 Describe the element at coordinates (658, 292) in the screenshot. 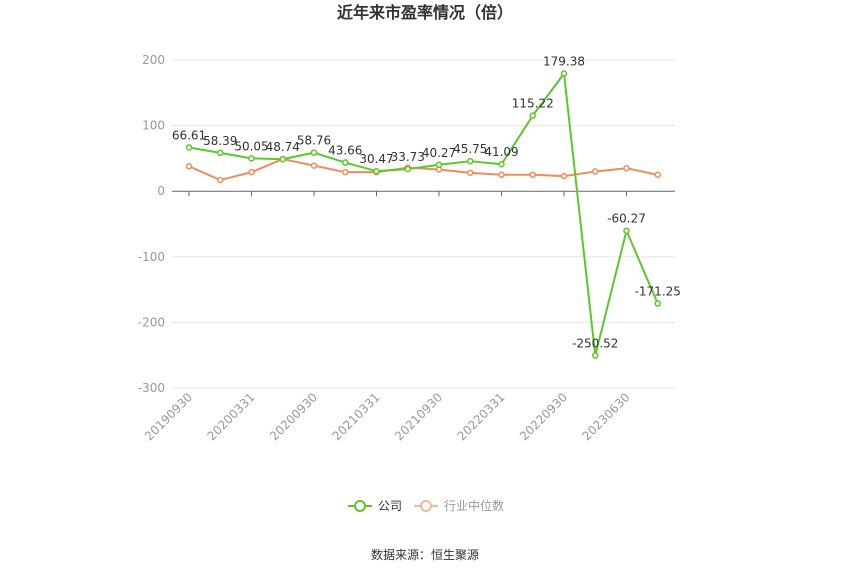

I see `data-label: -171.25` at that location.